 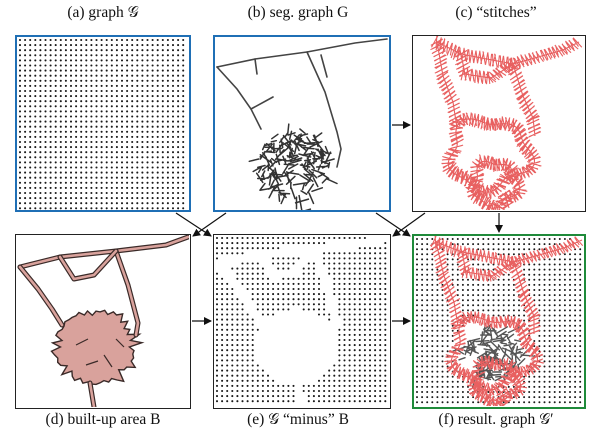 I want to click on caption-e: (e) 𝒢 “minus” B, so click(x=298, y=419).